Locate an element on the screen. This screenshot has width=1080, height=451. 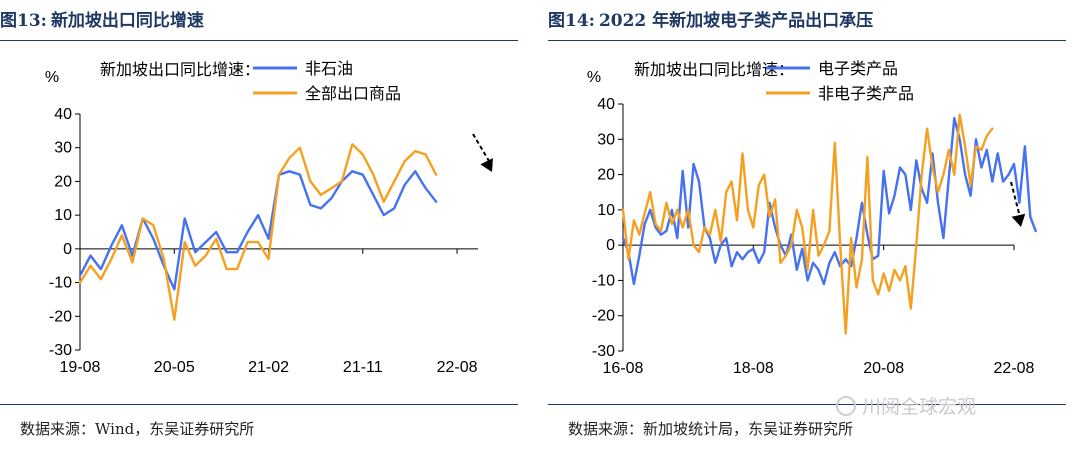
legend-label: 非石油 is located at coordinates (329, 68).